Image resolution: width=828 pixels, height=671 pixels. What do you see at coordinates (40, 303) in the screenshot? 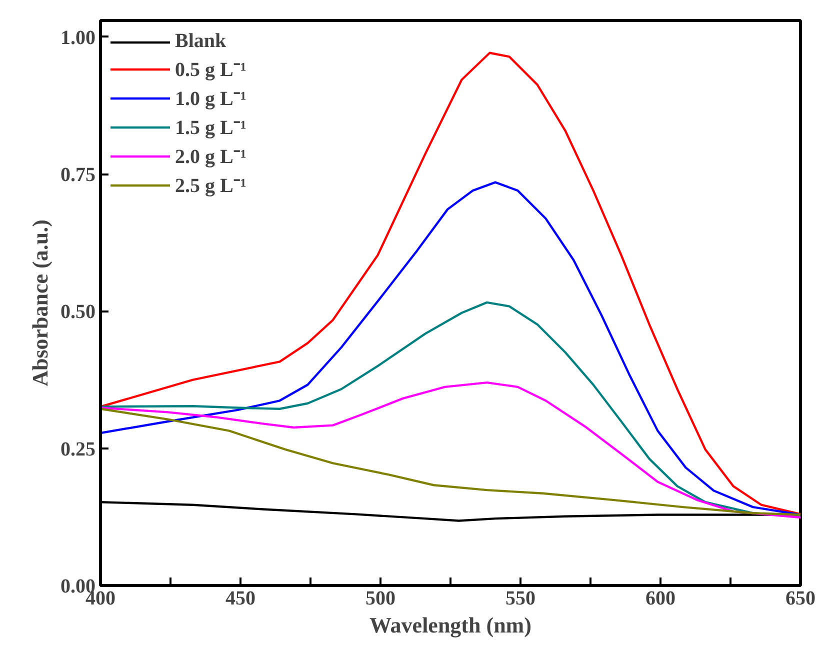
I see `y-axis-title: Absorbance (a.u.)` at bounding box center [40, 303].